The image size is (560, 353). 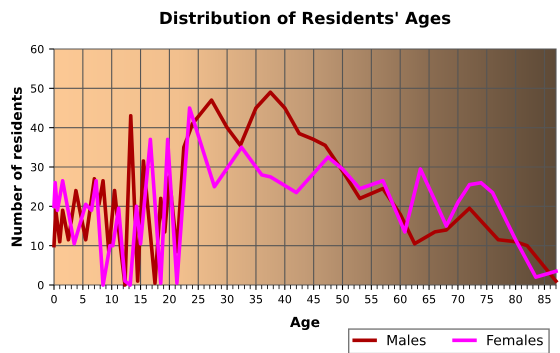 I want to click on y-tick-label: 50, so click(x=37, y=88).